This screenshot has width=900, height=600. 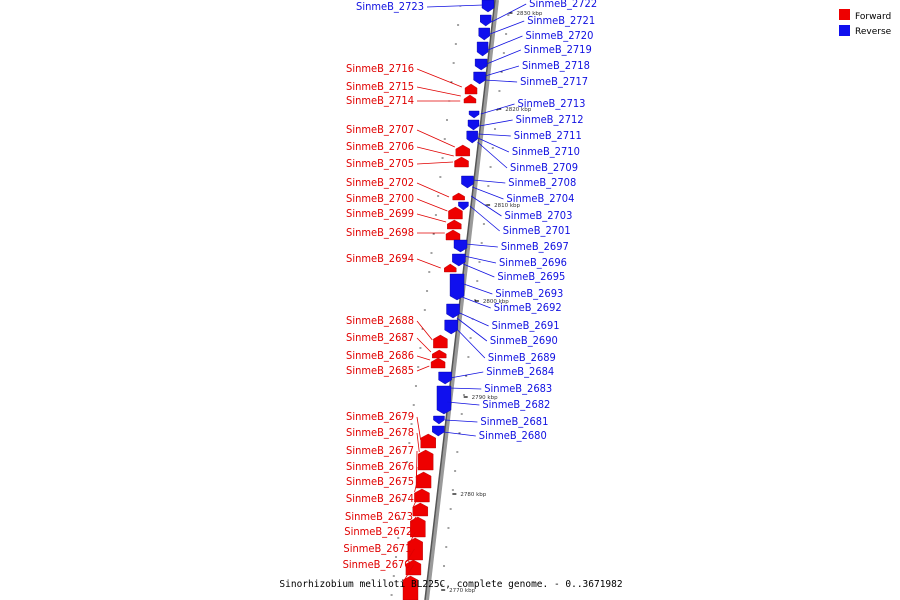 I want to click on forward-gene-label: SinmeB_2705, so click(x=380, y=163).